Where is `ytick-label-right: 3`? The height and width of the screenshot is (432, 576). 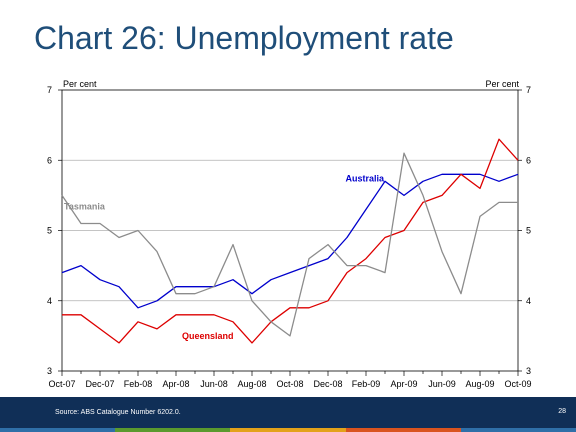 ytick-label-right: 3 is located at coordinates (528, 371).